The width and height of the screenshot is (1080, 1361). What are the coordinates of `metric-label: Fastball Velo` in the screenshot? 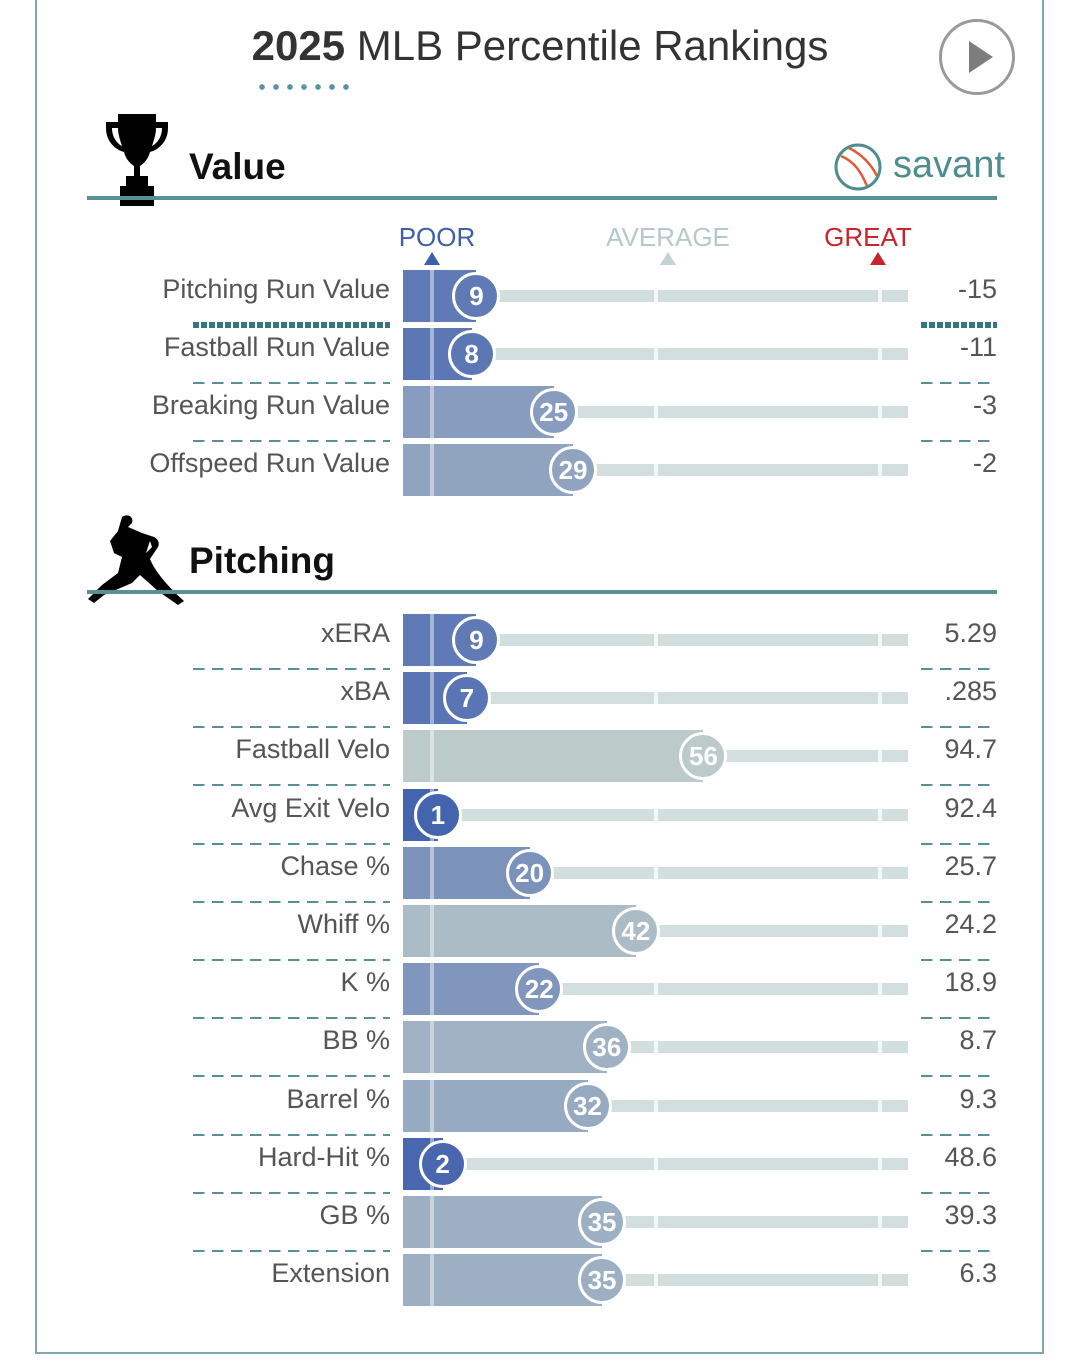 It's located at (312, 749).